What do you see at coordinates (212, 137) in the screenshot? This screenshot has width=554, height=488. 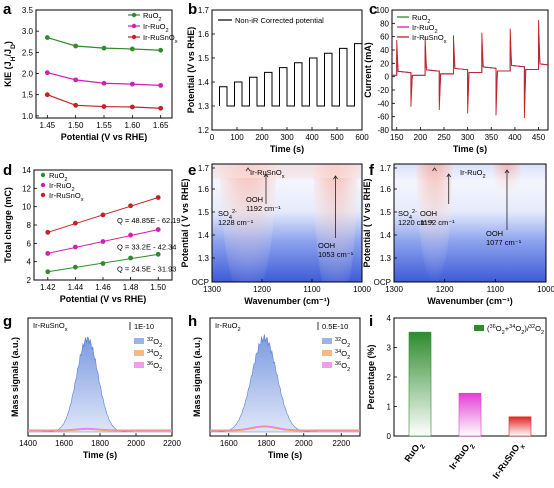 I see `b-xtick-label: 0` at bounding box center [212, 137].